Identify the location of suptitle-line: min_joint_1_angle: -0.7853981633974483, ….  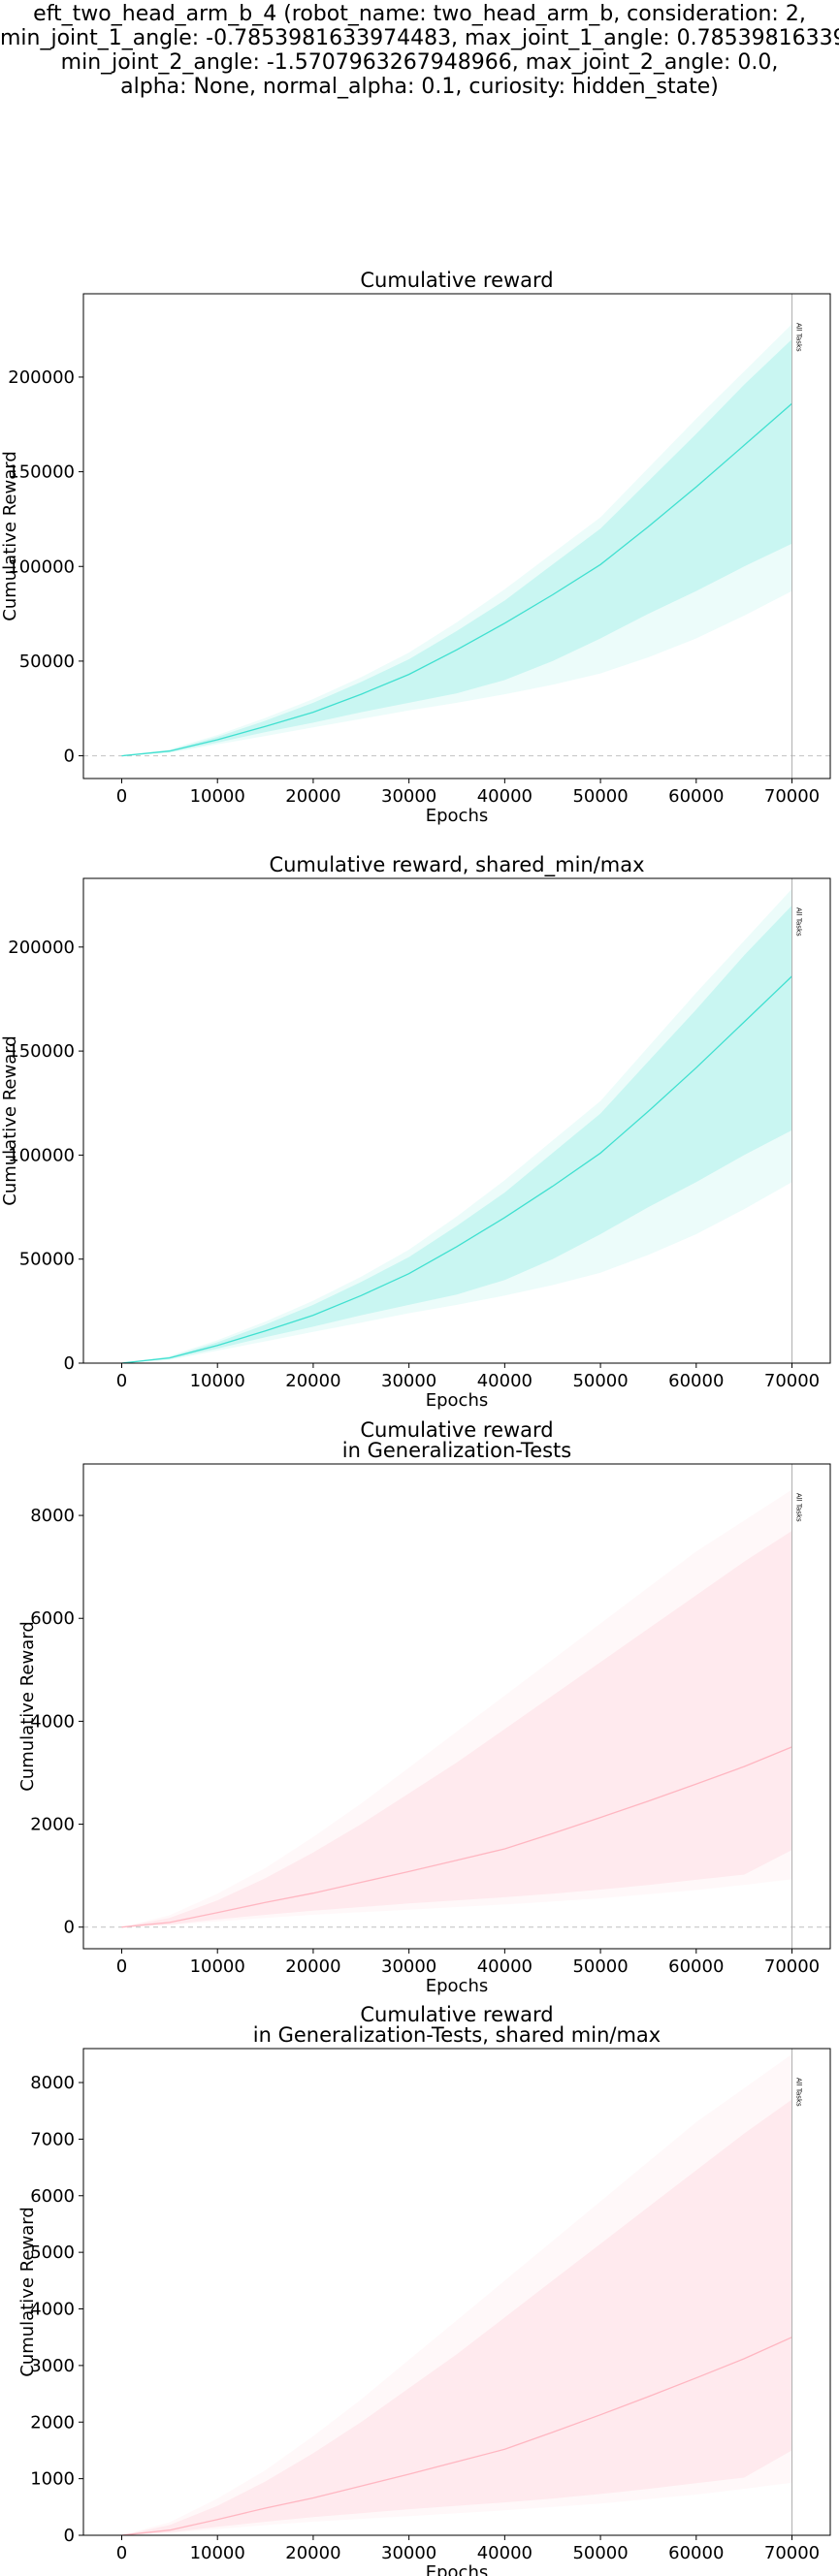
(419, 38).